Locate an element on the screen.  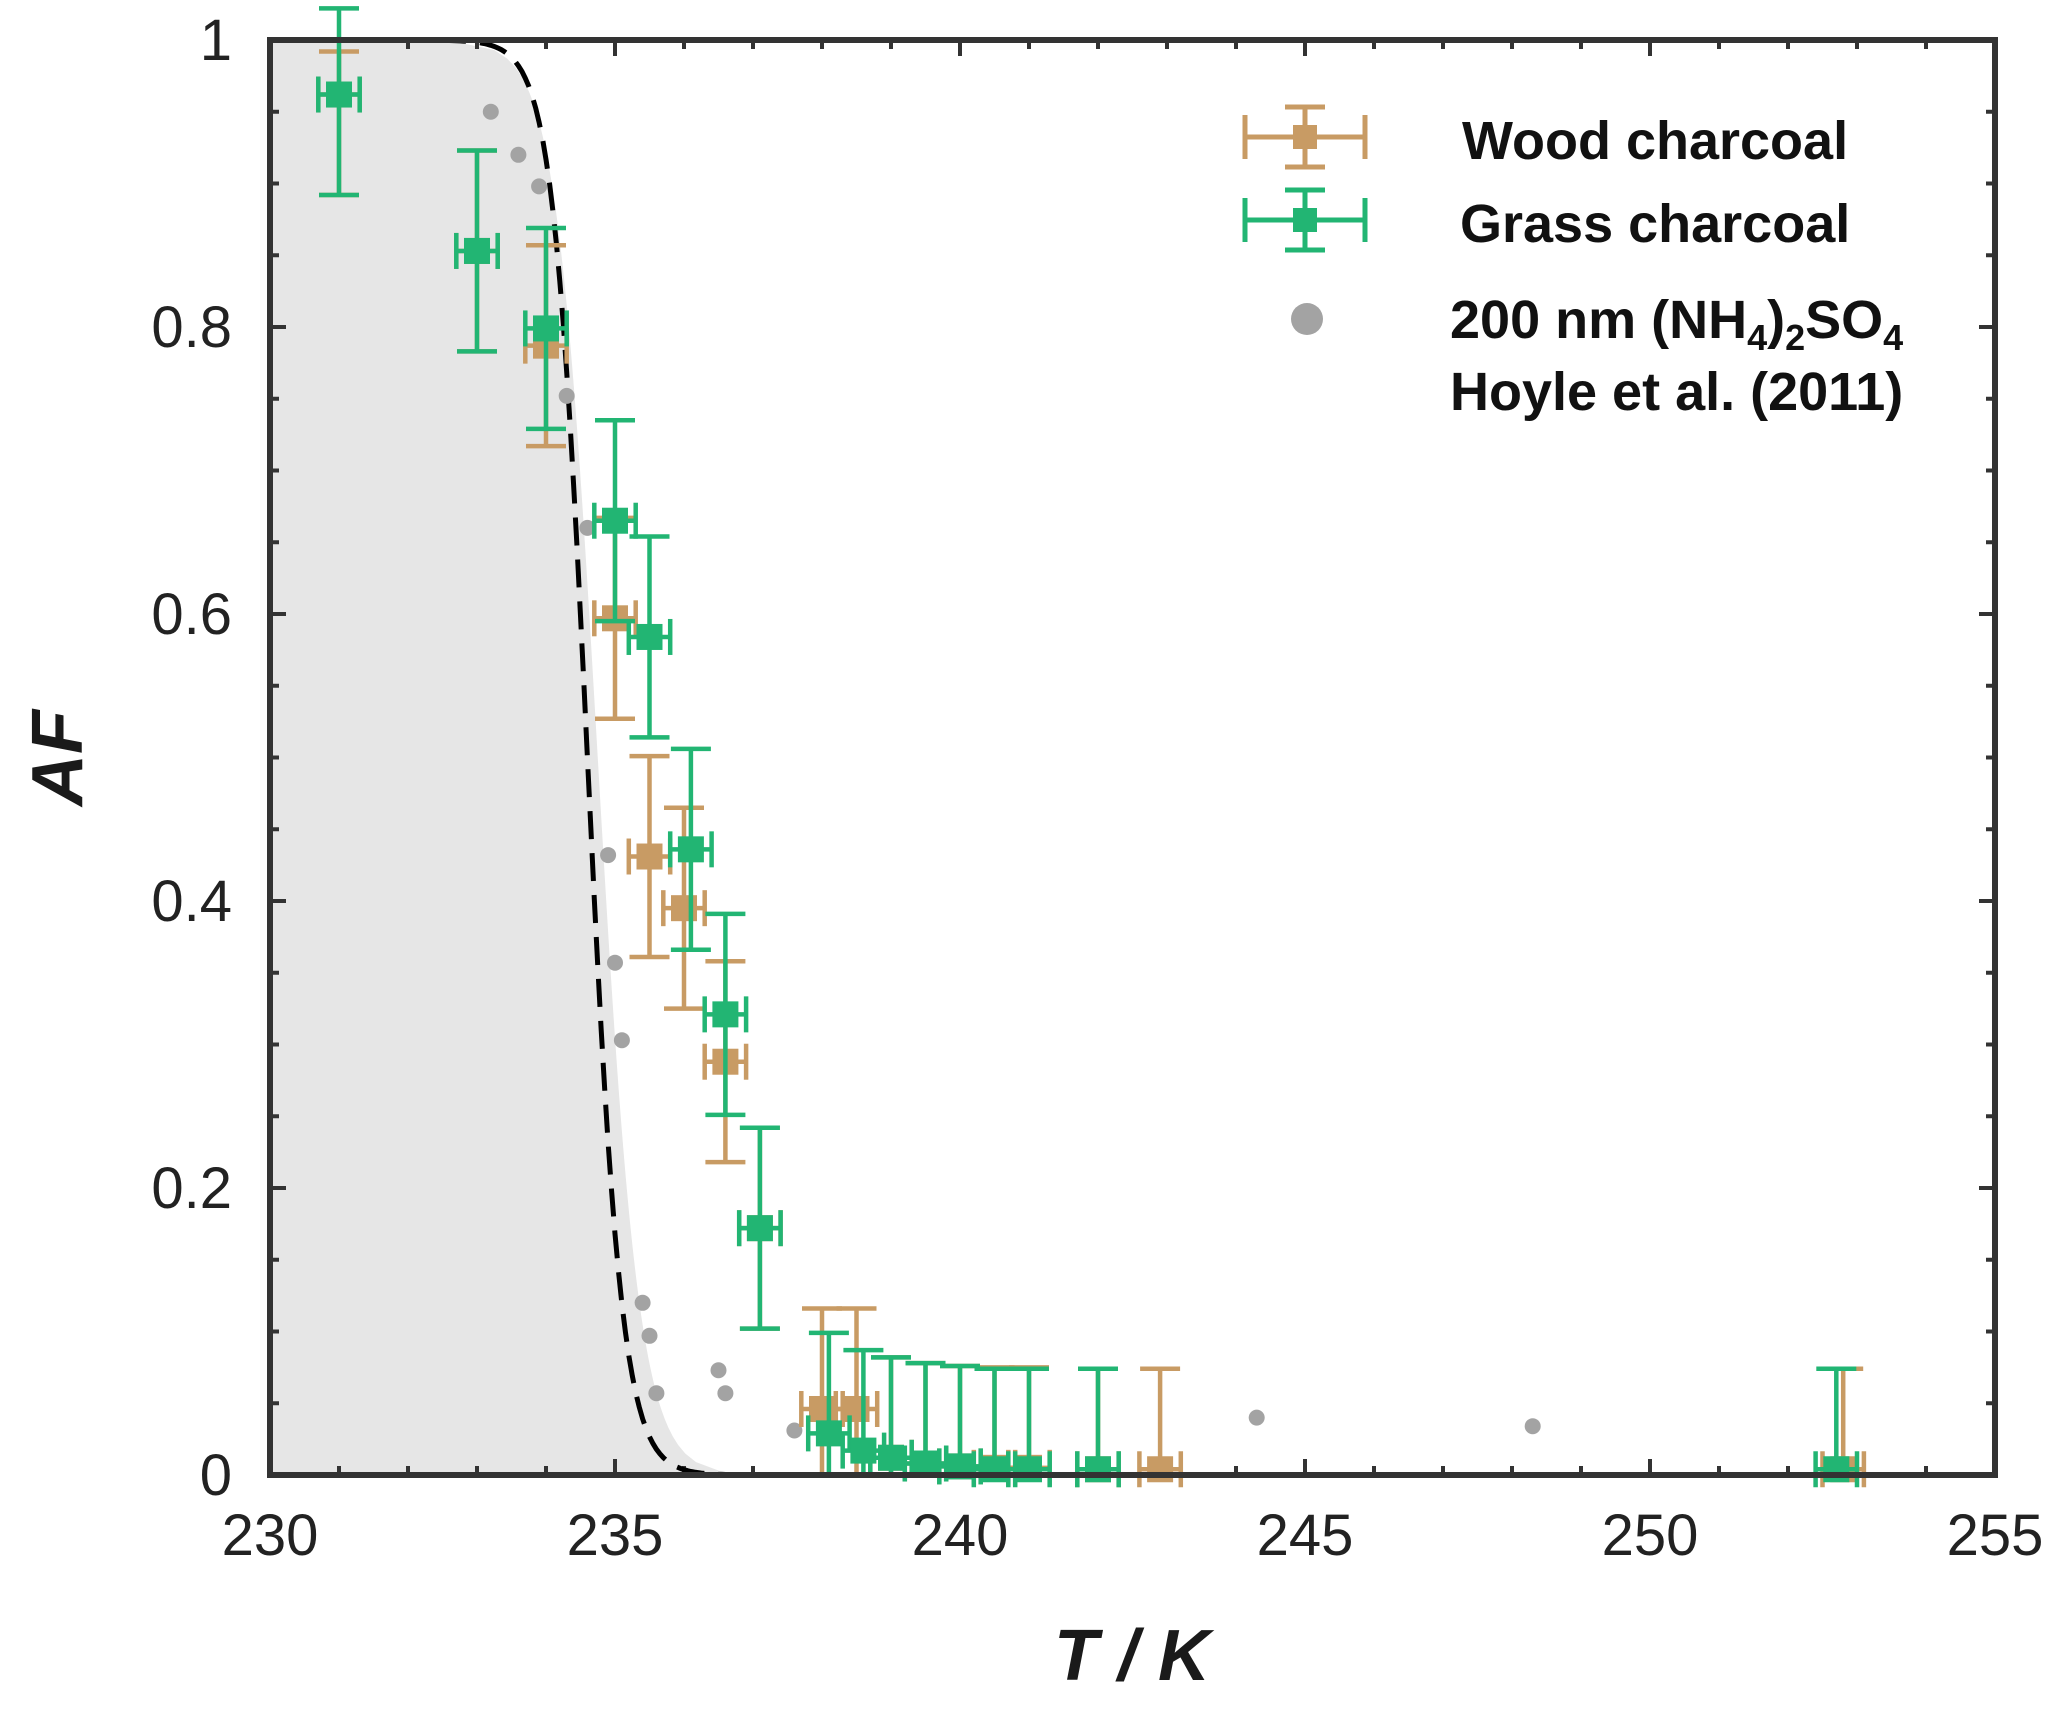
x-tick-labels: 230 235 240 245 250 255 is located at coordinates (1133, 1535).